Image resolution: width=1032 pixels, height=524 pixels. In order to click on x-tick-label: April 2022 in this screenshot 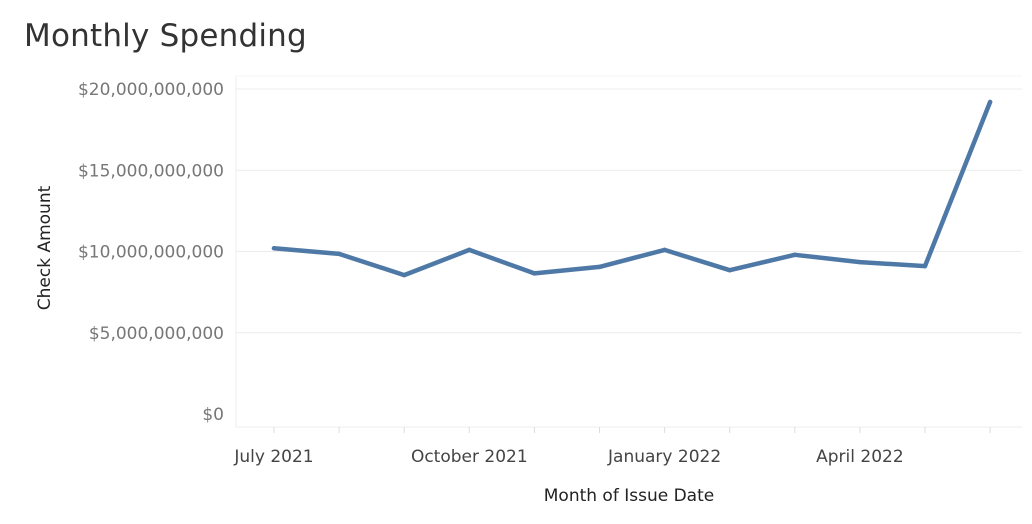, I will do `click(860, 457)`.